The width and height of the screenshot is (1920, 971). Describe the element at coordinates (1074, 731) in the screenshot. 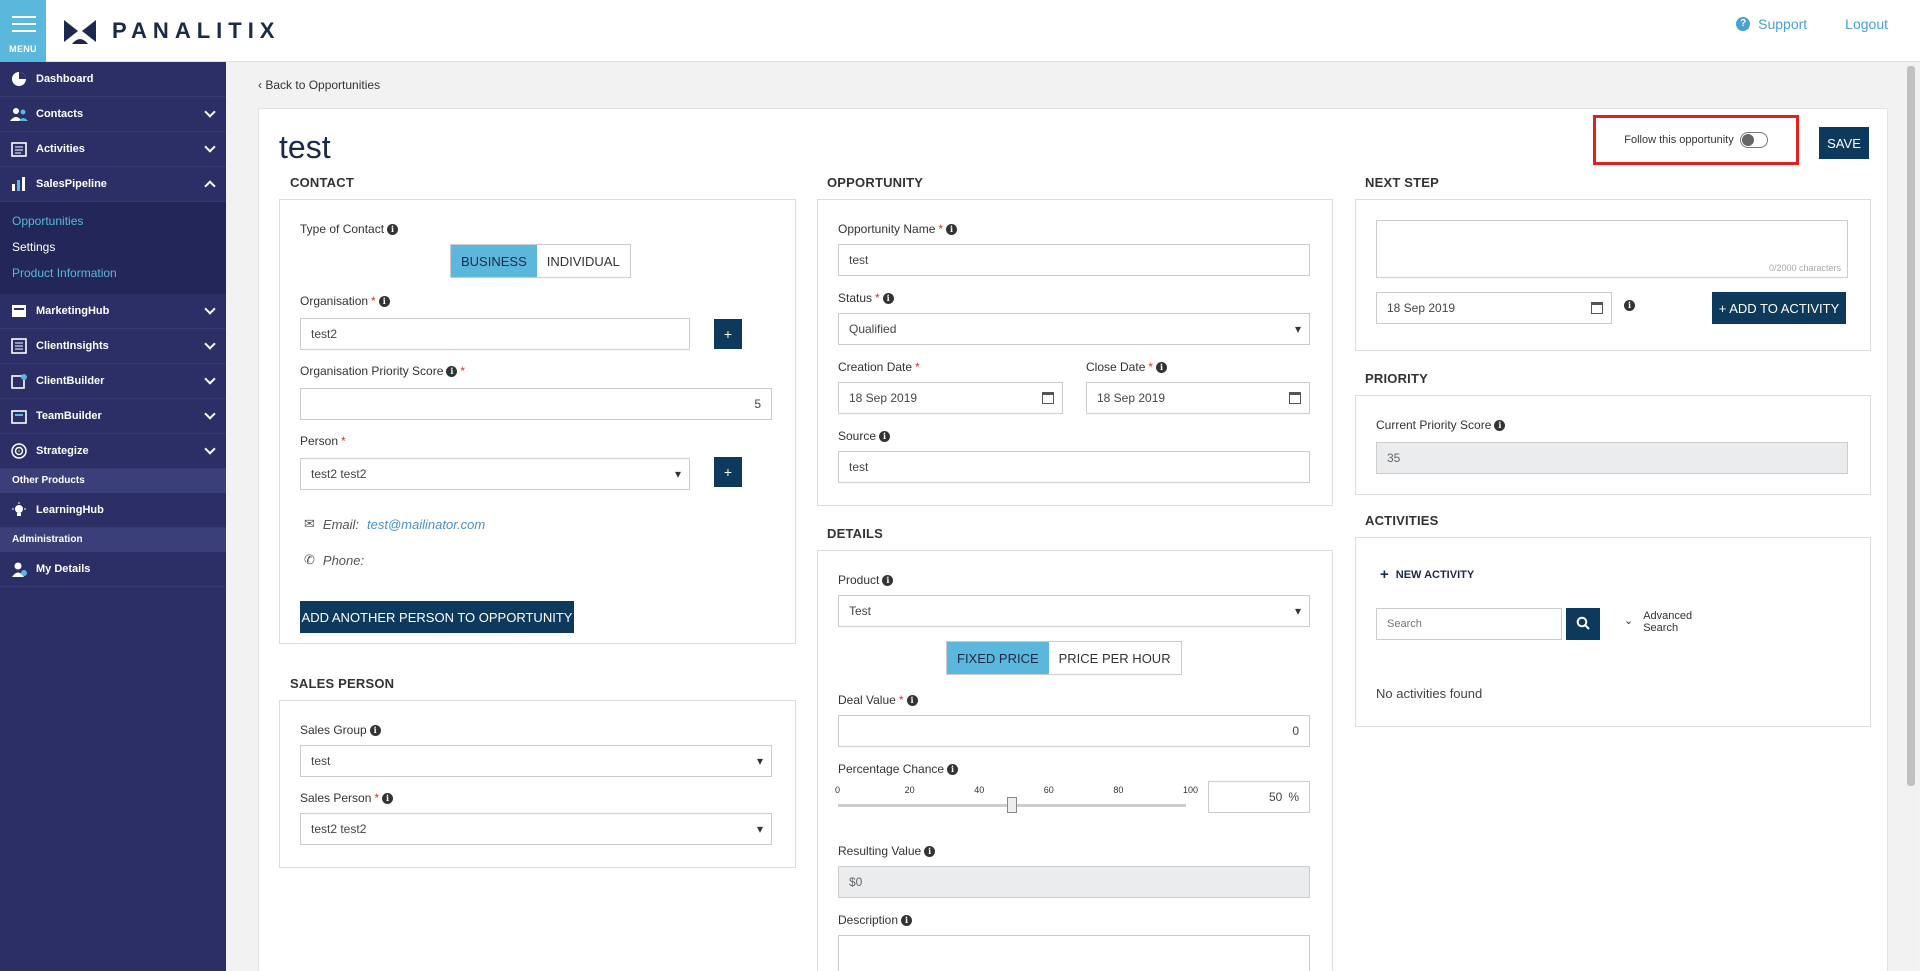

I see `deal-value-input: 0` at that location.